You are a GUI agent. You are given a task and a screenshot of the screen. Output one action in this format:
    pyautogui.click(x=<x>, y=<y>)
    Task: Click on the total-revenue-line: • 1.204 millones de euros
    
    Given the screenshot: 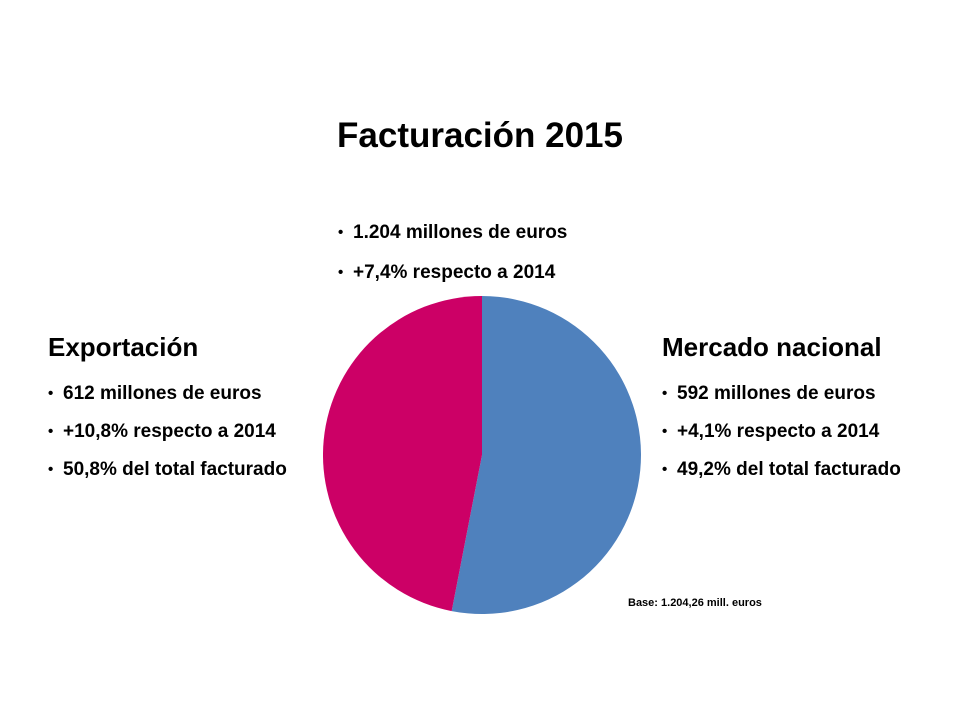 What is the action you would take?
    pyautogui.click(x=452, y=233)
    